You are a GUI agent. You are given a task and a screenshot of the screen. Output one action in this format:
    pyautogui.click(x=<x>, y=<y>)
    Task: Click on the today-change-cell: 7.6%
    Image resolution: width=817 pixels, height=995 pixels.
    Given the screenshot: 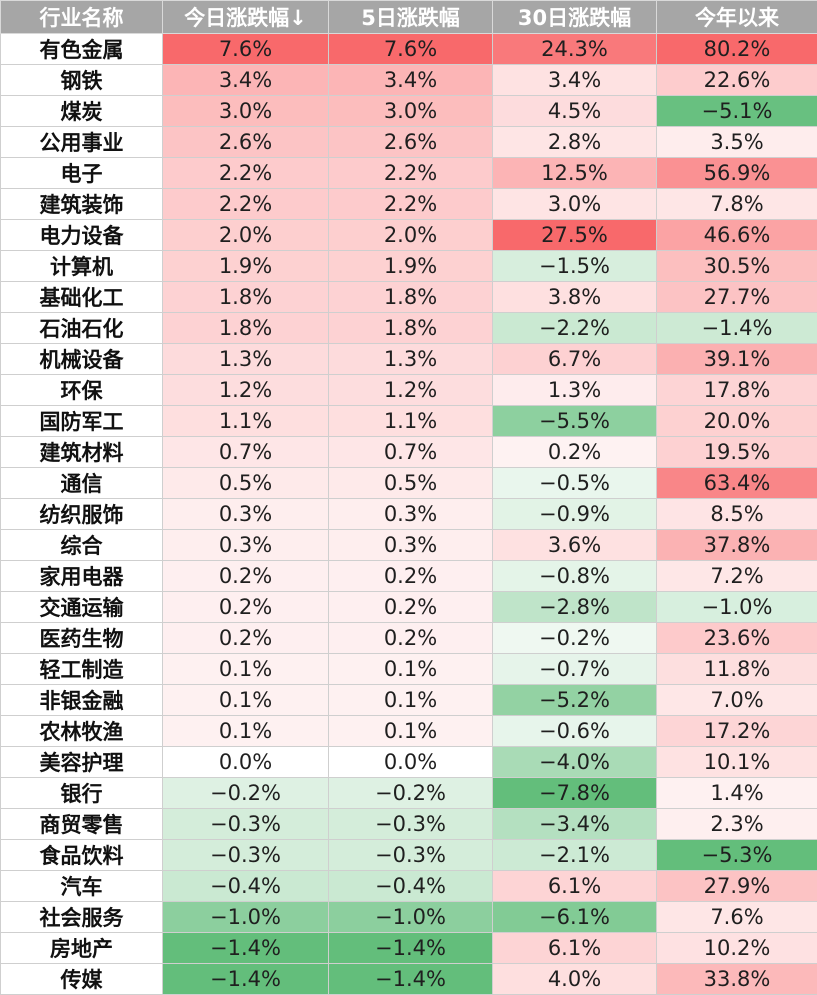 What is the action you would take?
    pyautogui.click(x=246, y=49)
    